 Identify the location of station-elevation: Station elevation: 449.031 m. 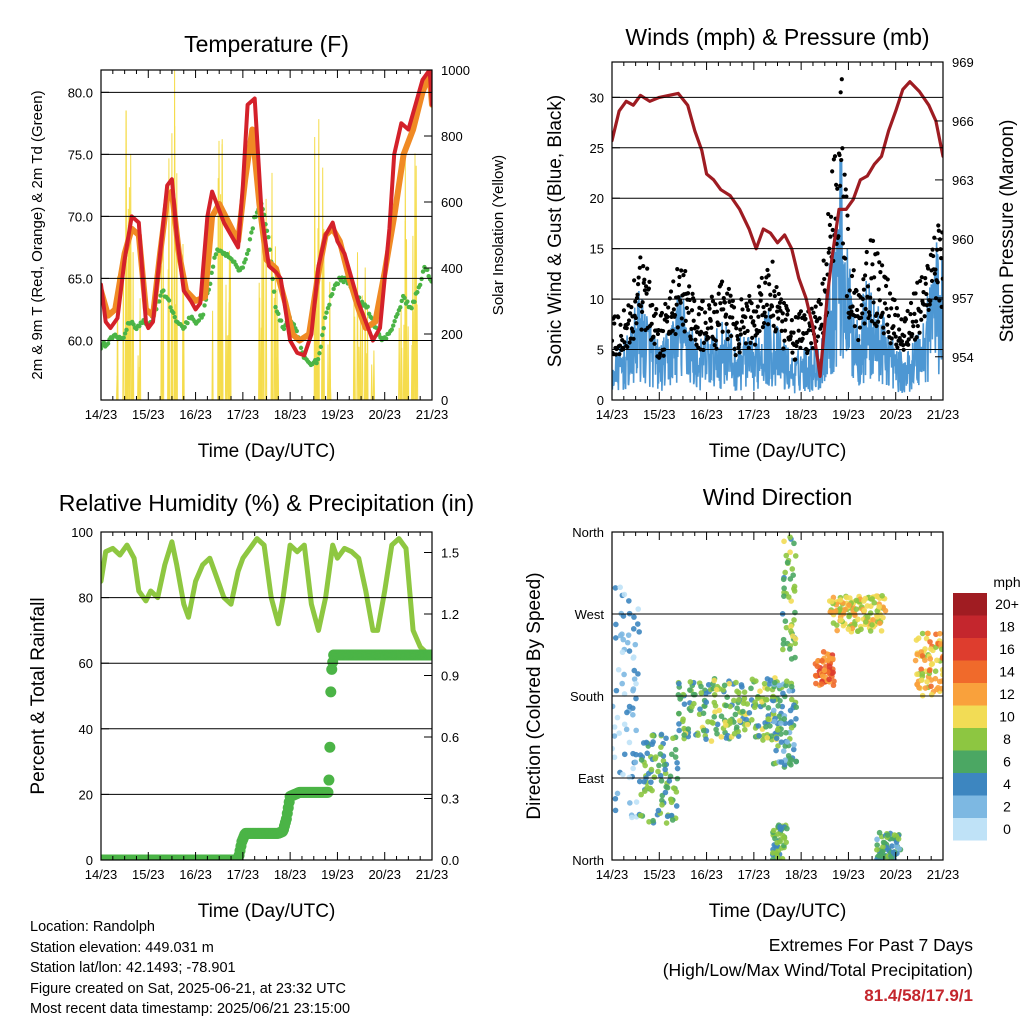
(122, 947).